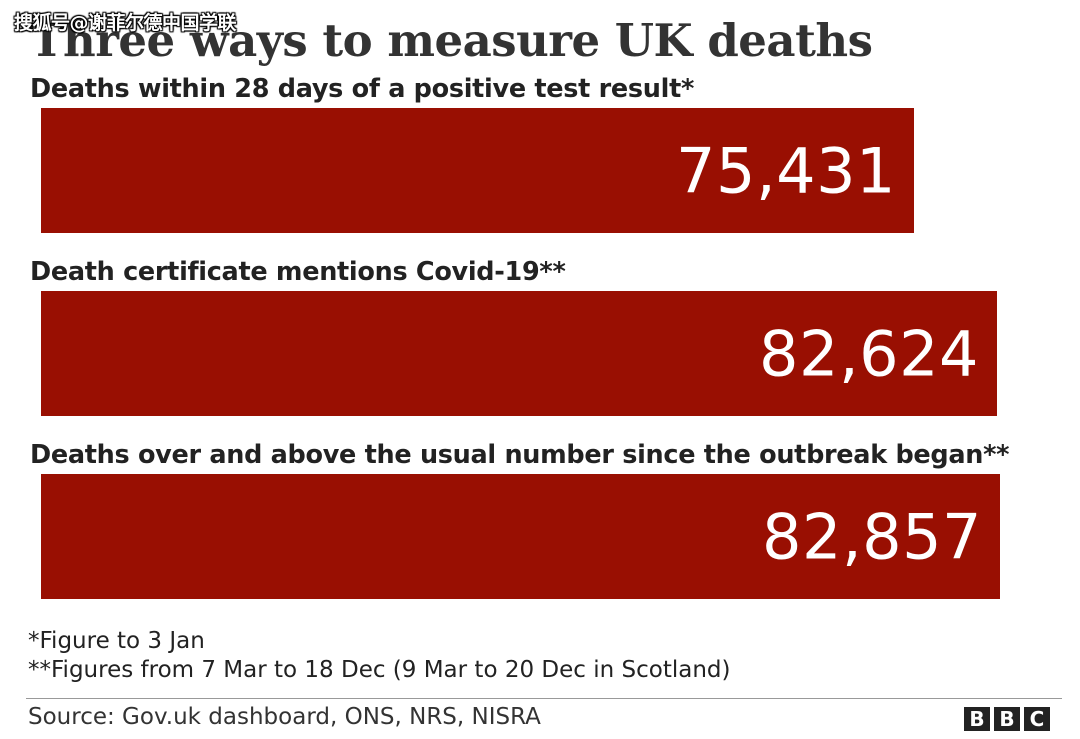  Describe the element at coordinates (872, 536) in the screenshot. I see `bar-value-label: 82,857` at that location.